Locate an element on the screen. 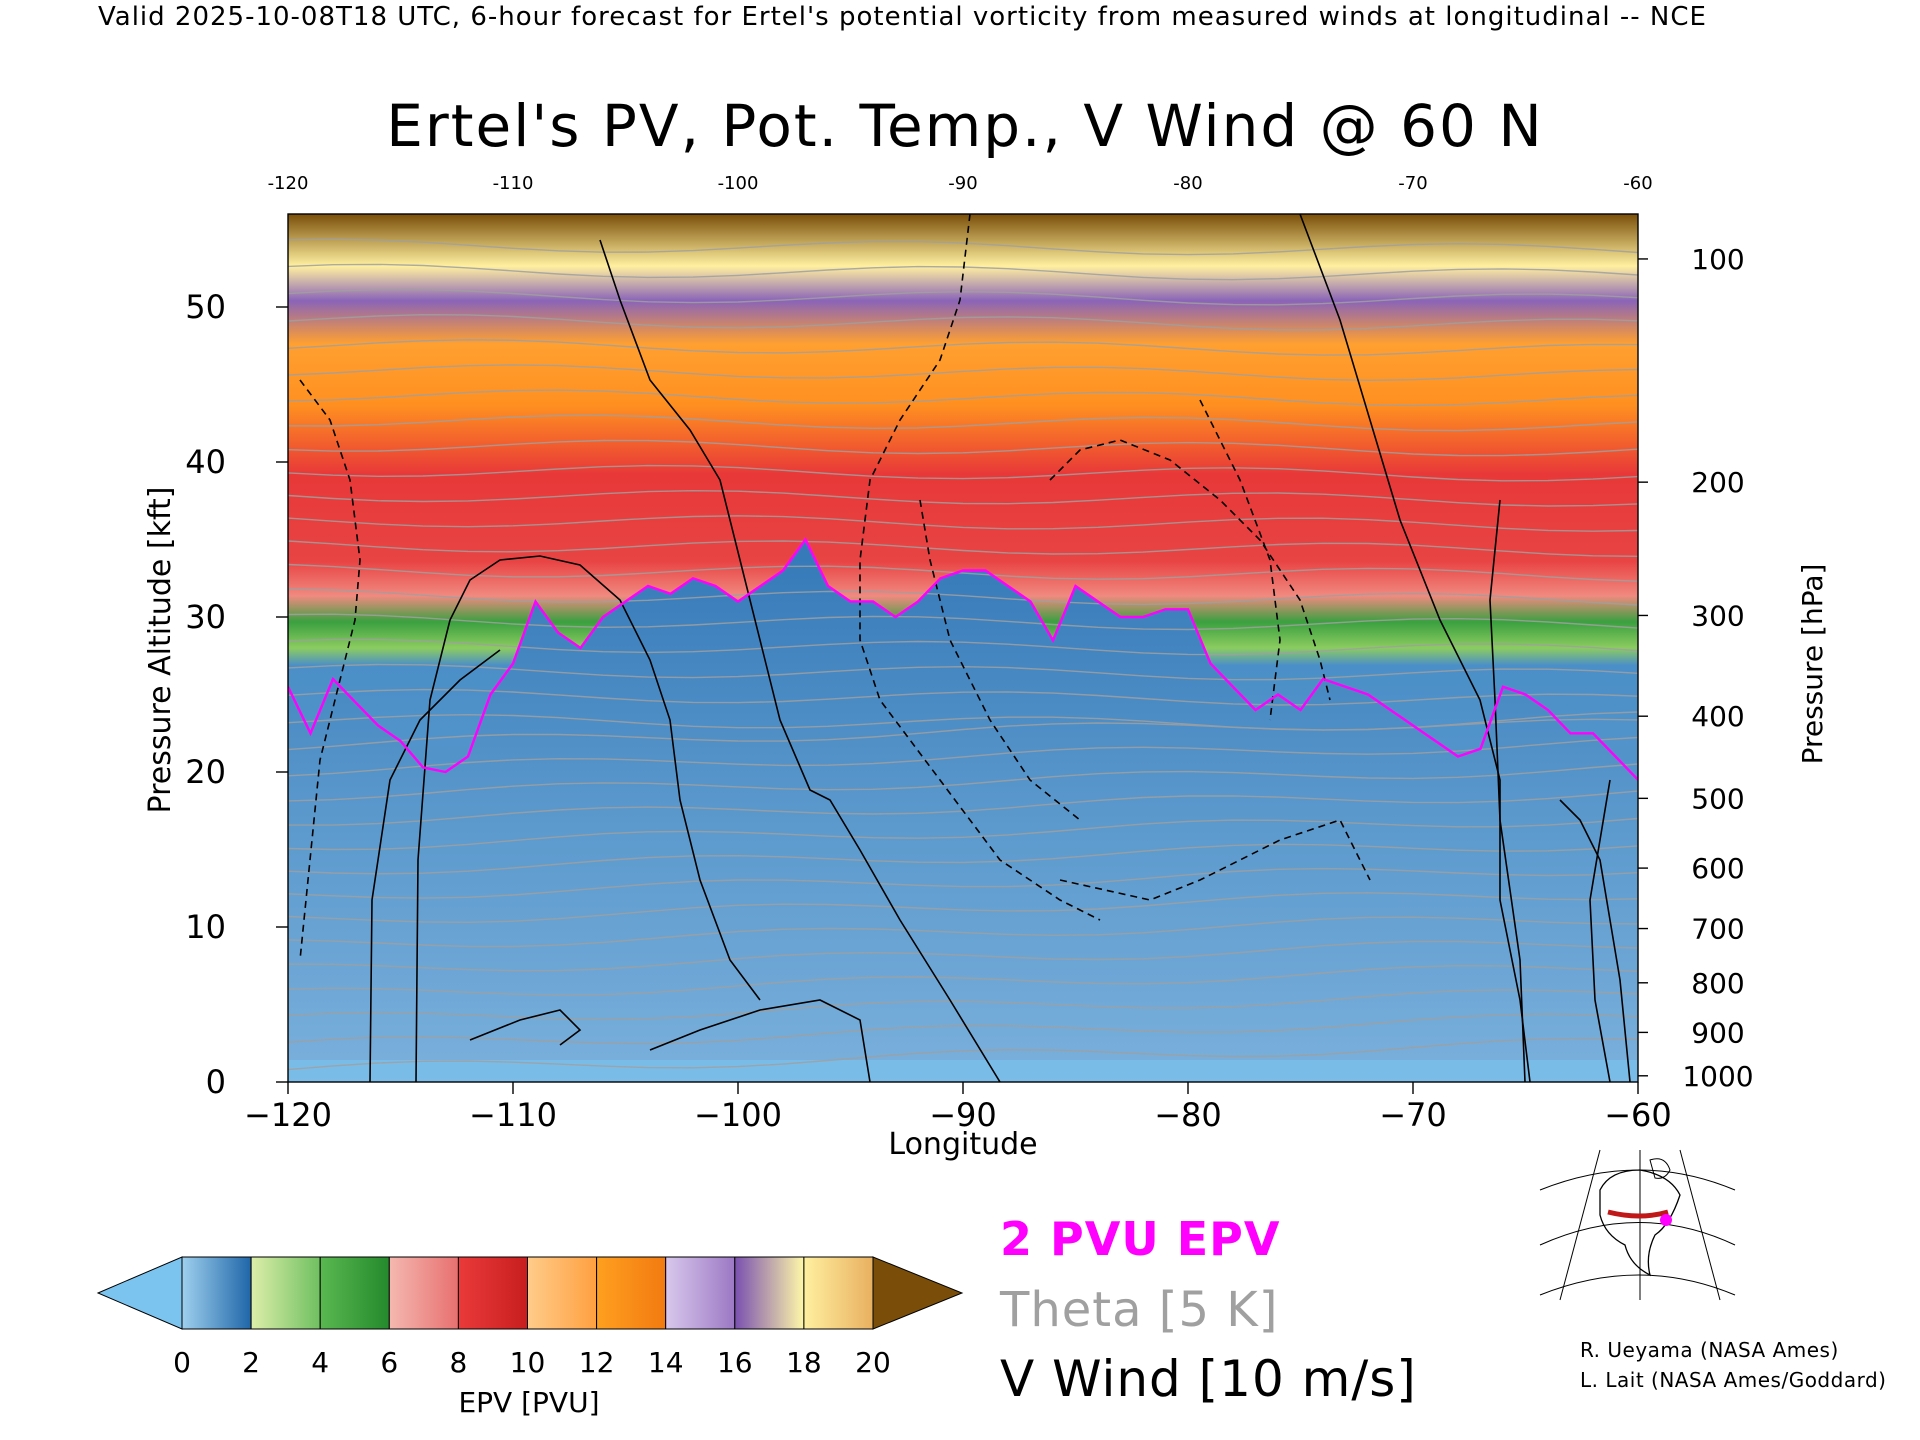 The height and width of the screenshot is (1440, 1920). pressure-tick-label: 1000 is located at coordinates (1717, 1076).